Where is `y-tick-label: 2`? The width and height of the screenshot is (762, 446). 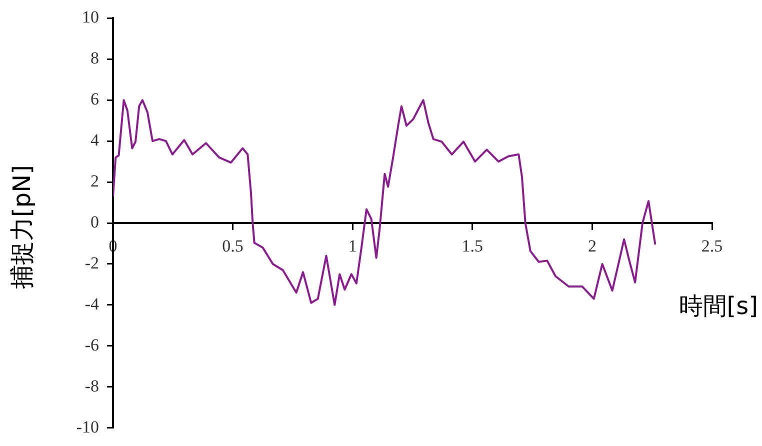 y-tick-label: 2 is located at coordinates (94, 181).